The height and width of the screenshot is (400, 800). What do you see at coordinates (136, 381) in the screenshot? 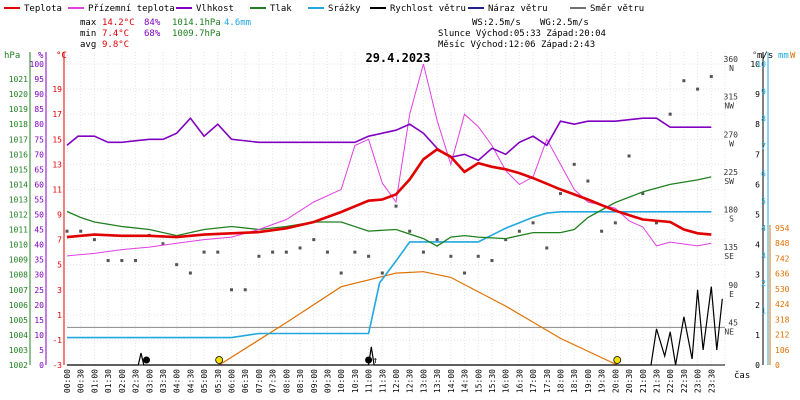
I see `x-tick-label: 02:30` at bounding box center [136, 381].